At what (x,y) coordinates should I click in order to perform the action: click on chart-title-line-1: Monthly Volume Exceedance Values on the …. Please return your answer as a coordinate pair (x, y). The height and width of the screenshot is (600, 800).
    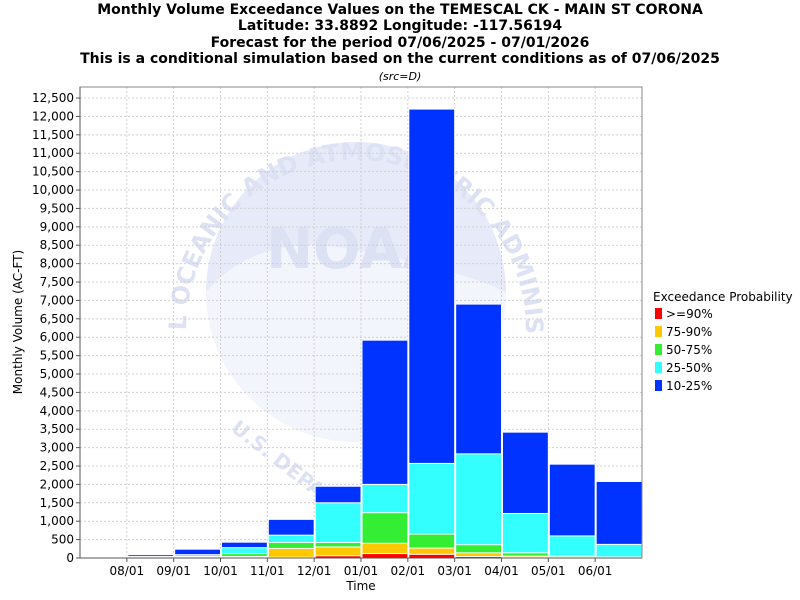
    Looking at the image, I should click on (400, 10).